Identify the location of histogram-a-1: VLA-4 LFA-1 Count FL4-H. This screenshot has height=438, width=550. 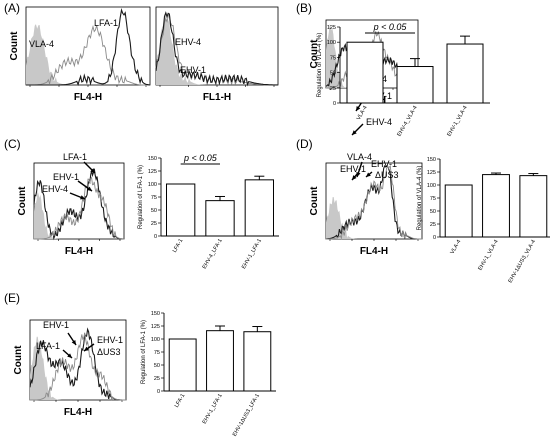
(80, 54).